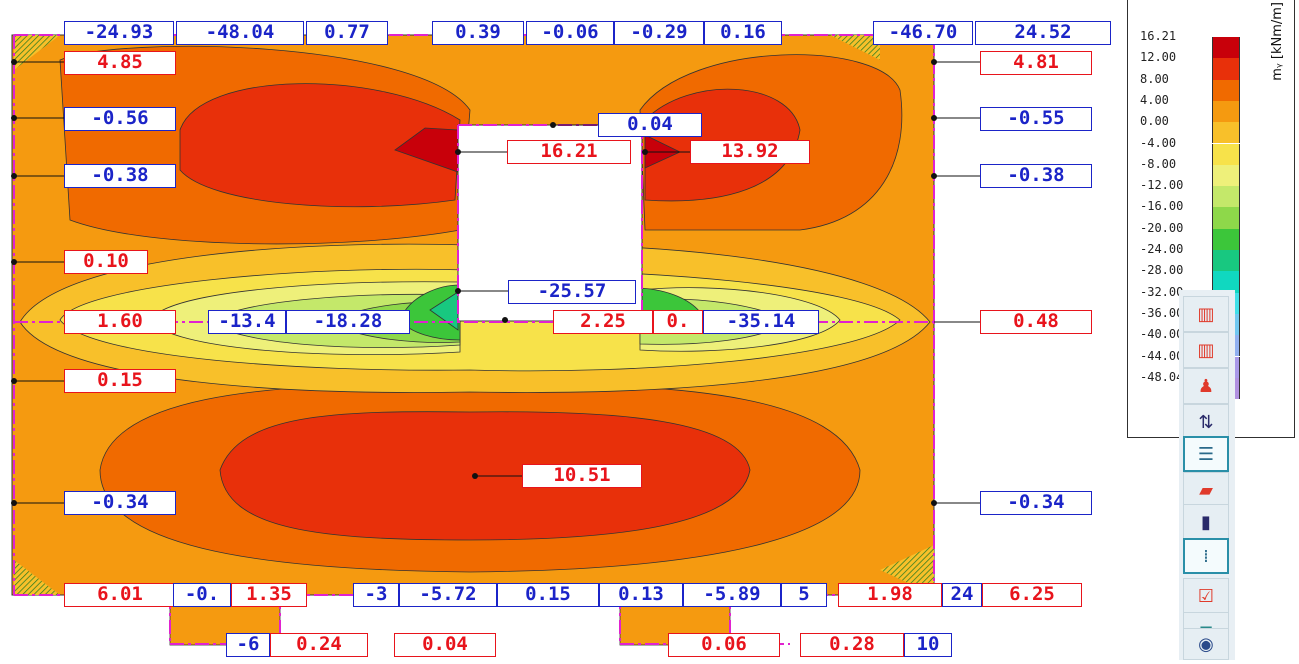 The width and height of the screenshot is (1299, 664). I want to click on result-label: -13.4, so click(247, 322).